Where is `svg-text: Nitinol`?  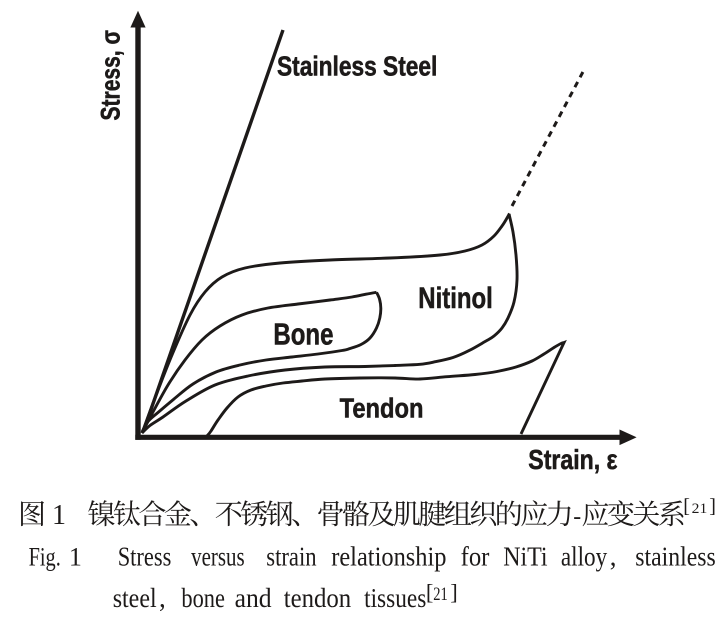 svg-text: Nitinol is located at coordinates (455, 298).